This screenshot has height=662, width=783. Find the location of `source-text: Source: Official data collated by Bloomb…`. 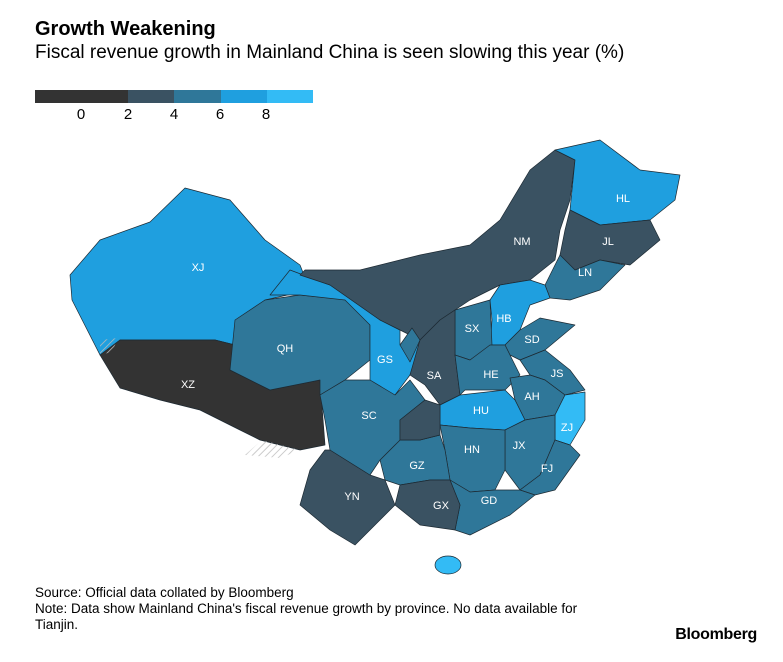

source-text: Source: Official data collated by Bloomb… is located at coordinates (164, 592).